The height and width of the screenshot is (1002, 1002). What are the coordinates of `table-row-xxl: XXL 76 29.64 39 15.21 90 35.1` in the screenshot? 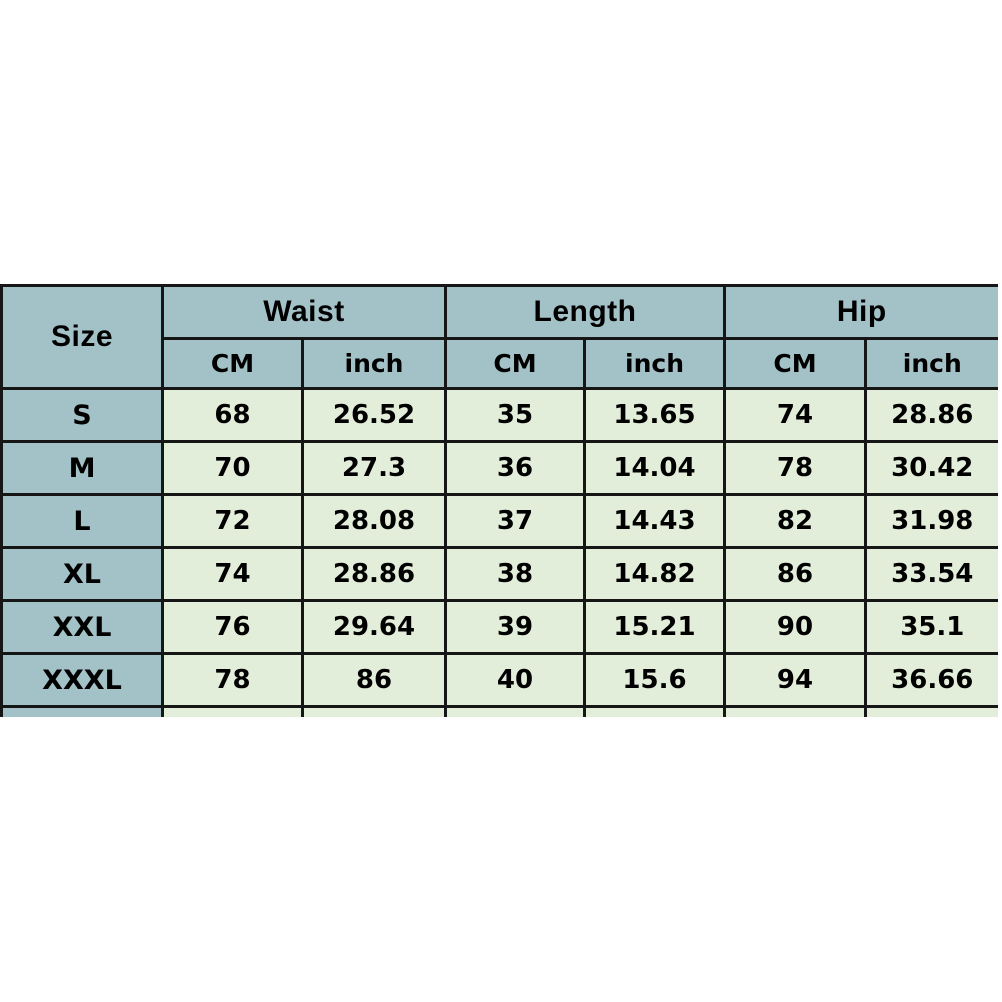 It's located at (499, 627).